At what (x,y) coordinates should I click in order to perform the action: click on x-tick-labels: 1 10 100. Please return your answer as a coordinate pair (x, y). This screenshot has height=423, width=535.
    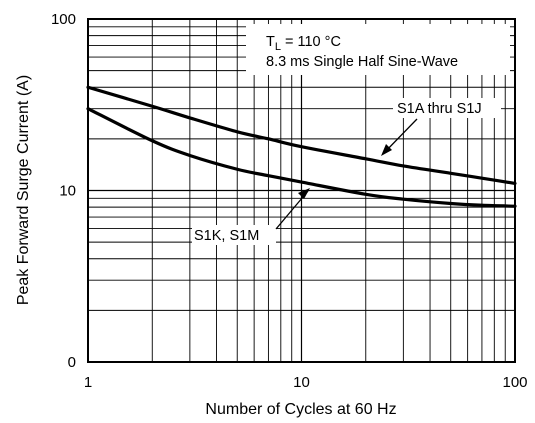
    Looking at the image, I should click on (306, 382).